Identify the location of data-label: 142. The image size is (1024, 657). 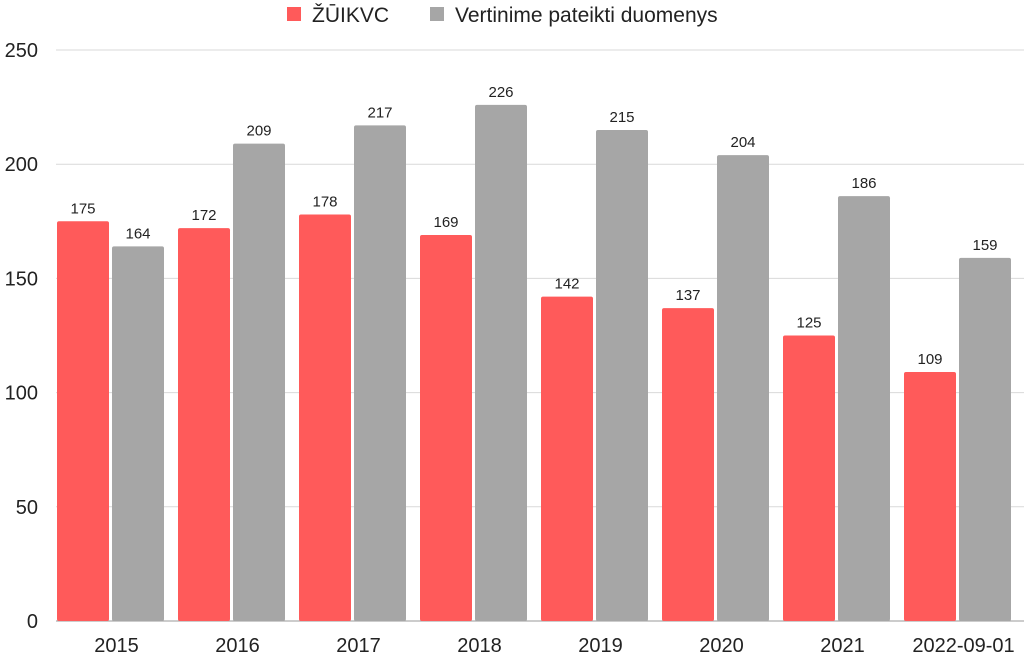
(566, 284).